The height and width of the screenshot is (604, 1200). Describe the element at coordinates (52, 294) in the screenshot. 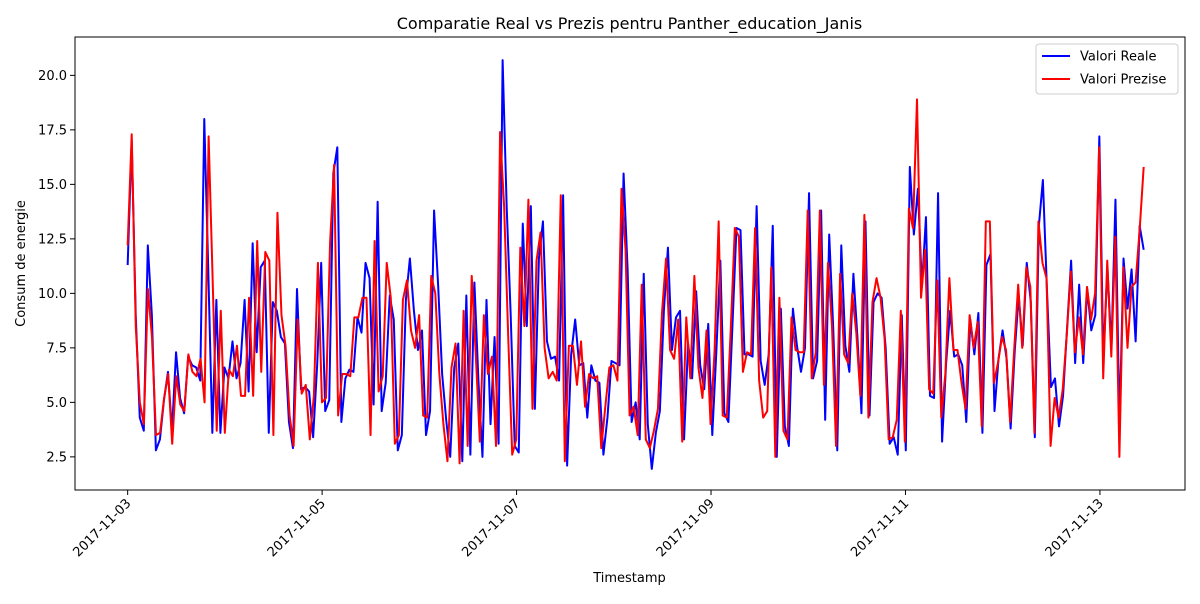

I see `y-tick-label: 10.0` at that location.